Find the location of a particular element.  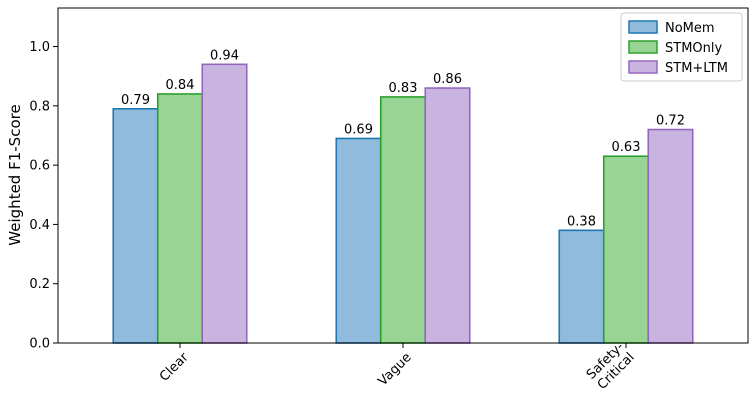

x-tick-label-group: Clear is located at coordinates (174, 367).